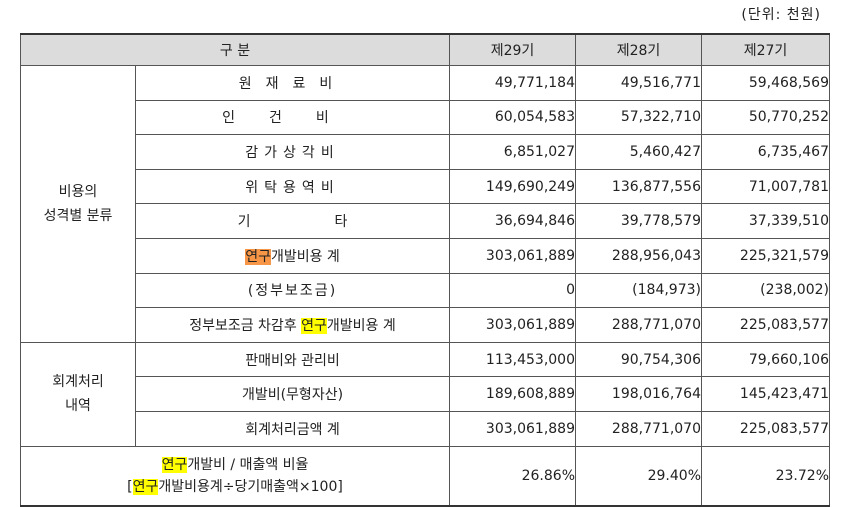 This screenshot has width=855, height=507. What do you see at coordinates (638, 394) in the screenshot?
I see `cell-value: 198,016,764` at bounding box center [638, 394].